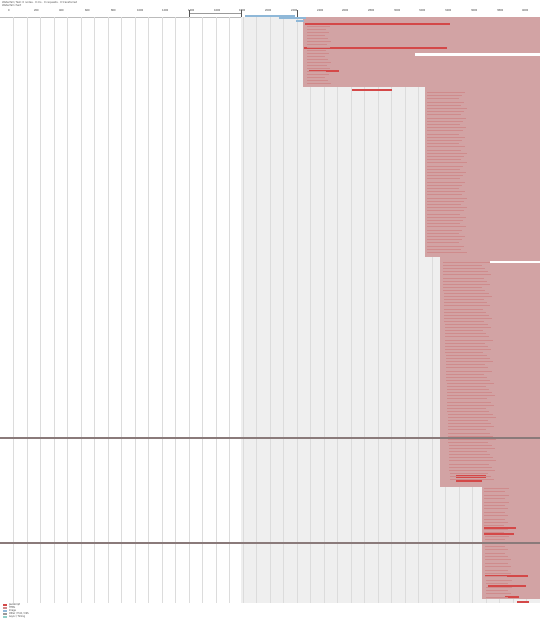 The height and width of the screenshot is (620, 540). I want to click on ruler-tick-label: 2400, so click(320, 10).